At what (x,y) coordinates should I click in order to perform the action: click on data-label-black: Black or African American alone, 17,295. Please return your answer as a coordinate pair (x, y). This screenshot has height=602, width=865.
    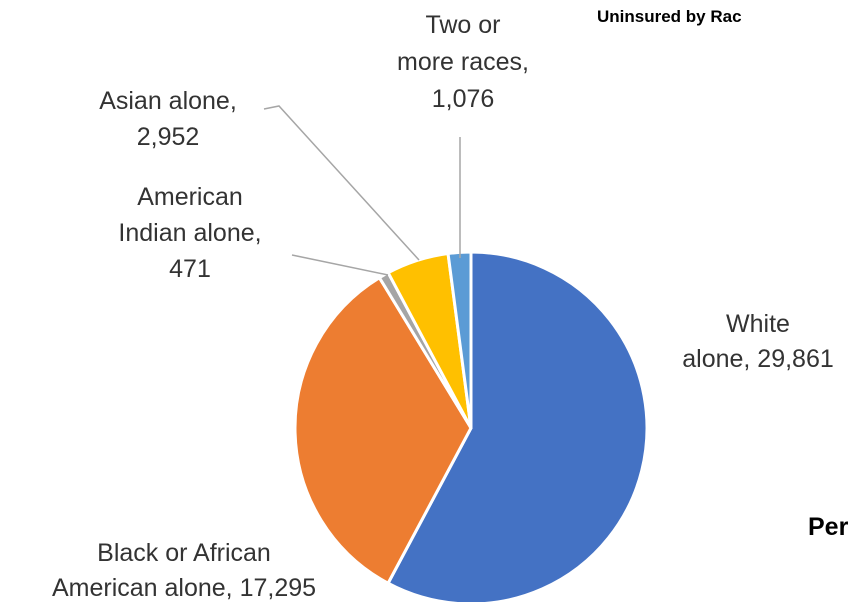
    Looking at the image, I should click on (184, 570).